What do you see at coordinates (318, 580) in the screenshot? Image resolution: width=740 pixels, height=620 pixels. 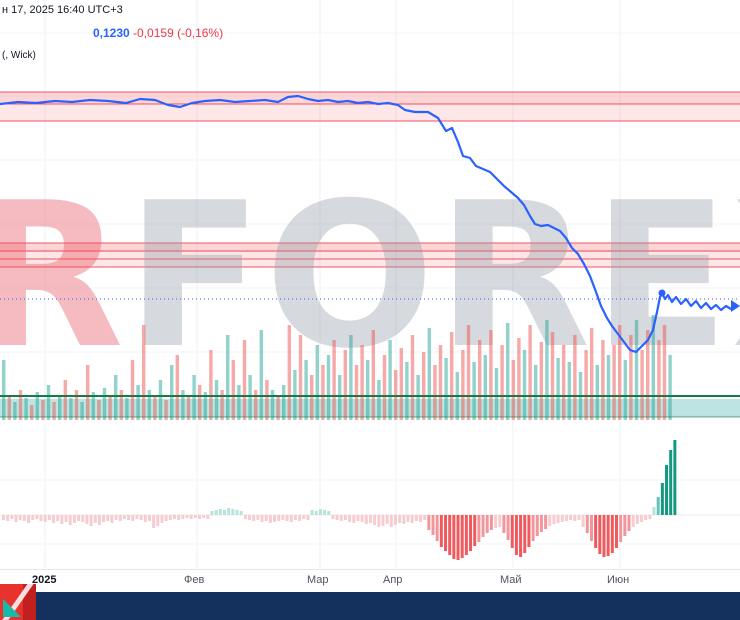 I see `x-axis-label: Мар` at bounding box center [318, 580].